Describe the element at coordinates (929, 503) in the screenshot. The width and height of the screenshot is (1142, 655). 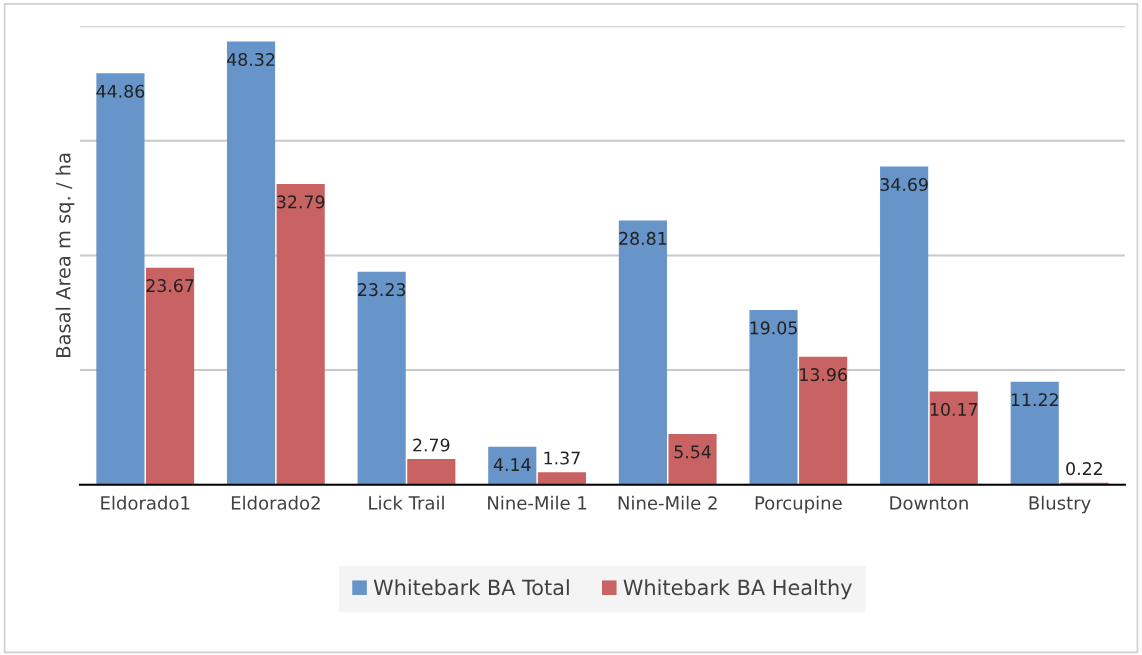
I see `x-tick-label: Downton` at that location.